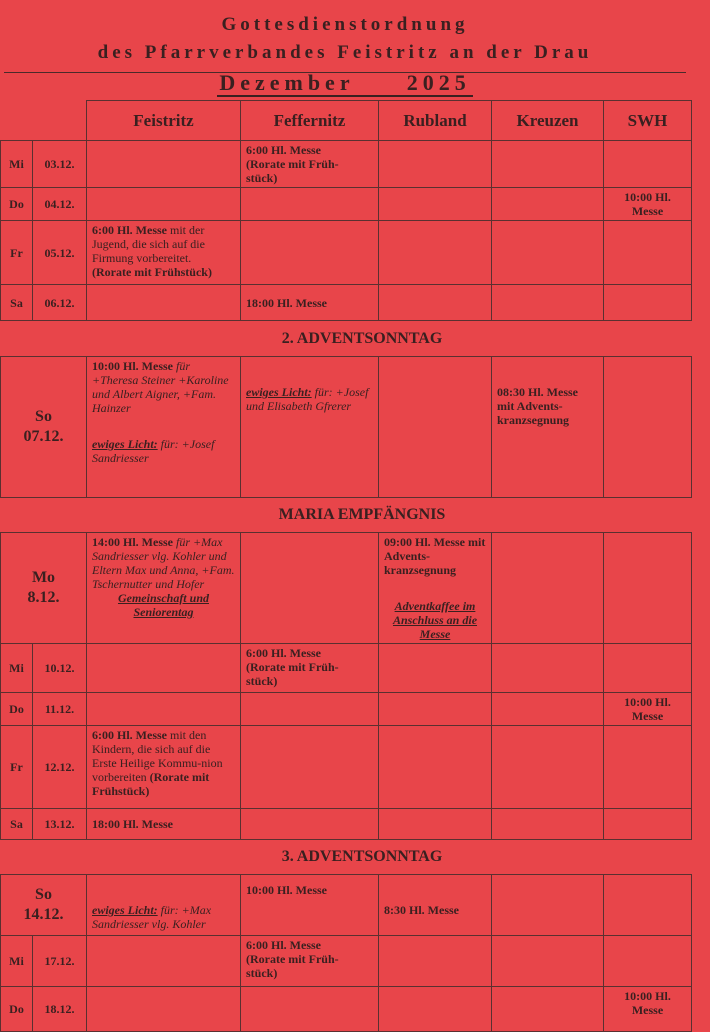 This screenshot has width=710, height=1032. I want to click on weekday-date: So 07.12., so click(43, 427).